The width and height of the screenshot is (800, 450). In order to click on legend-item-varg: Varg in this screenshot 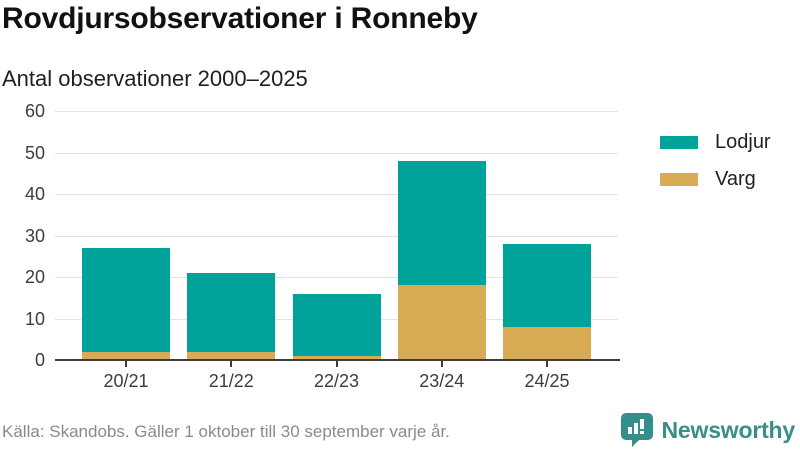, I will do `click(715, 179)`.